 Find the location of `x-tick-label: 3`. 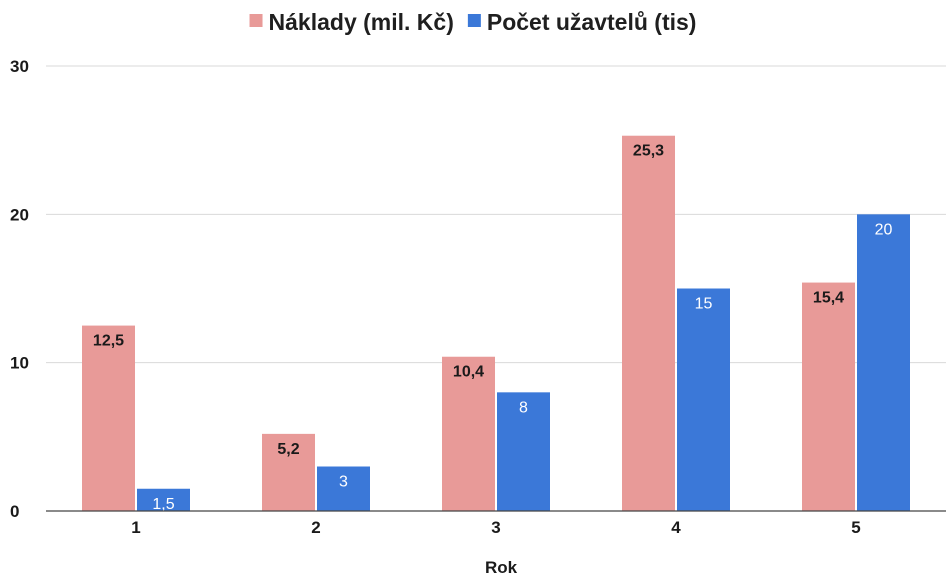

x-tick-label: 3 is located at coordinates (495, 527).